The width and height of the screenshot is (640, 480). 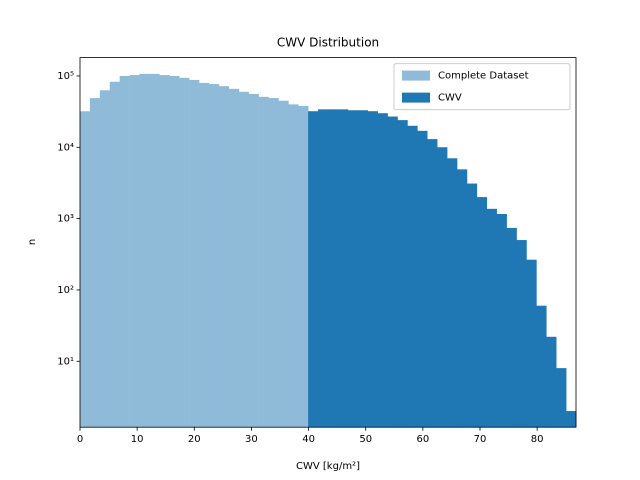 I want to click on legend-label: Complete Dataset, so click(x=483, y=76).